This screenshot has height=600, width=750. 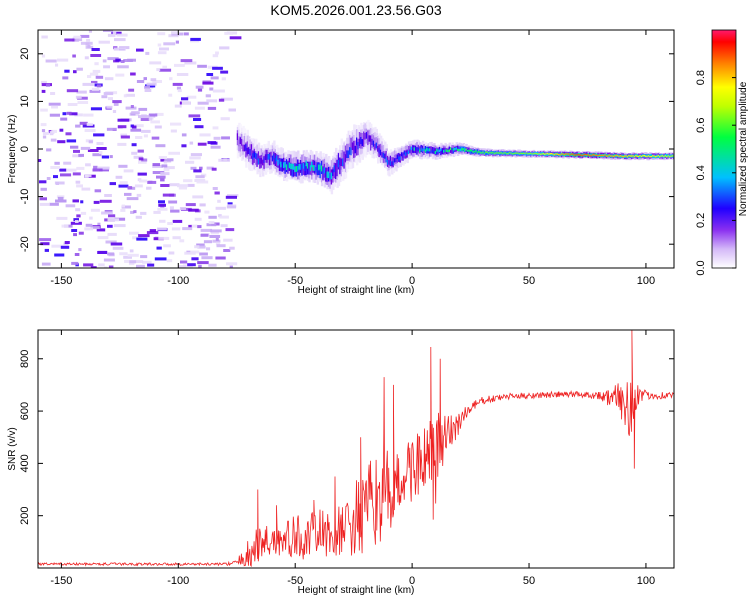 What do you see at coordinates (178, 281) in the screenshot?
I see `spectrogram-x-tick-label: -100` at bounding box center [178, 281].